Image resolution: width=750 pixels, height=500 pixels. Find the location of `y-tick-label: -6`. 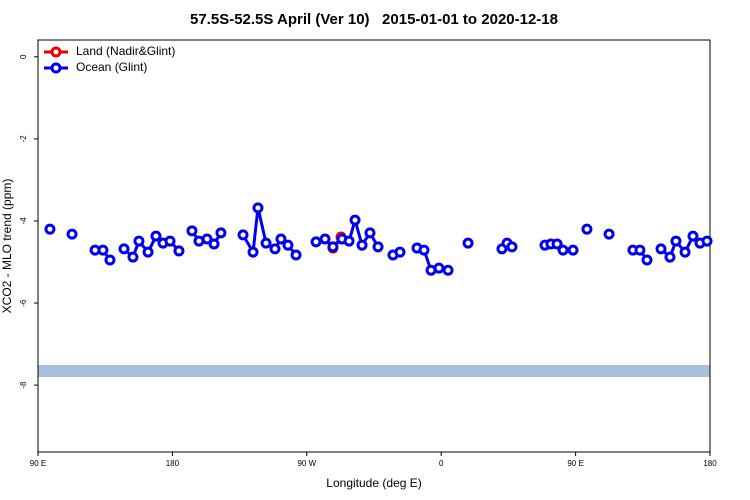

y-tick-label: -6 is located at coordinates (23, 303).